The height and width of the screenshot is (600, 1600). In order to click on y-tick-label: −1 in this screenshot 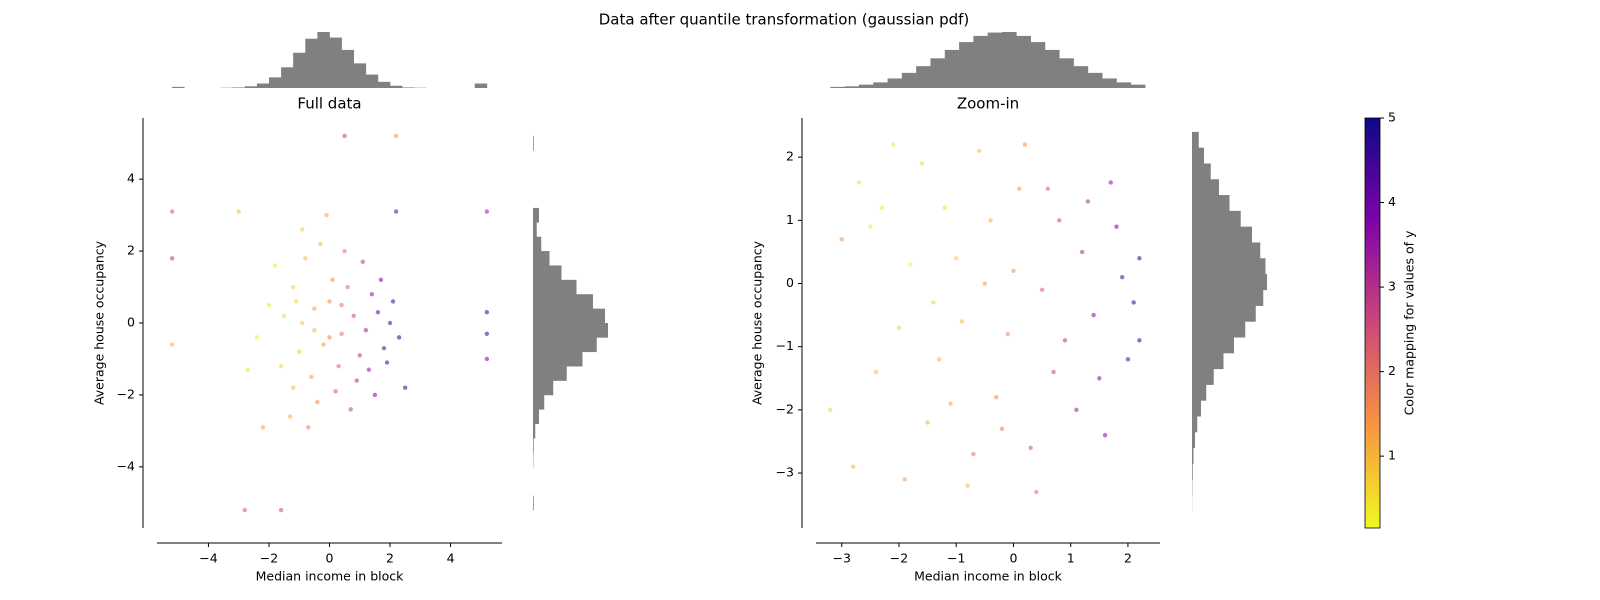, I will do `click(785, 345)`.